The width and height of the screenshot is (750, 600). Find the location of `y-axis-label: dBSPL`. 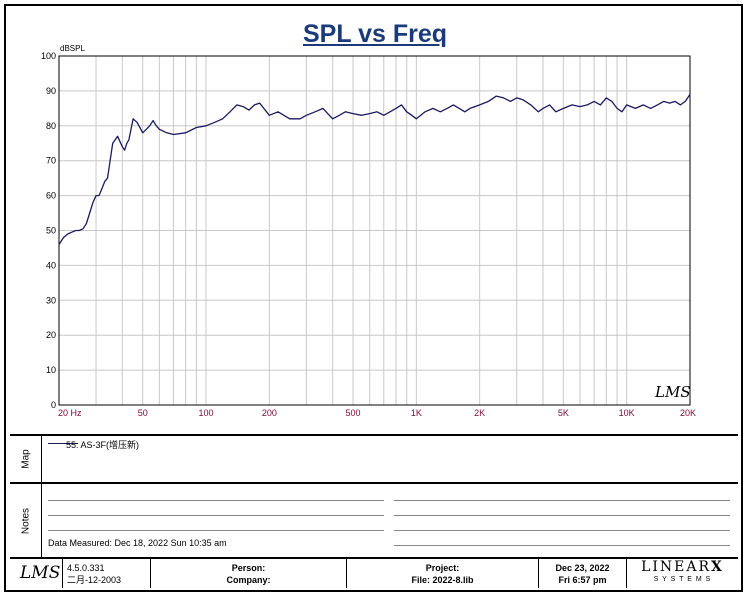

y-axis-label: dBSPL is located at coordinates (72, 48).